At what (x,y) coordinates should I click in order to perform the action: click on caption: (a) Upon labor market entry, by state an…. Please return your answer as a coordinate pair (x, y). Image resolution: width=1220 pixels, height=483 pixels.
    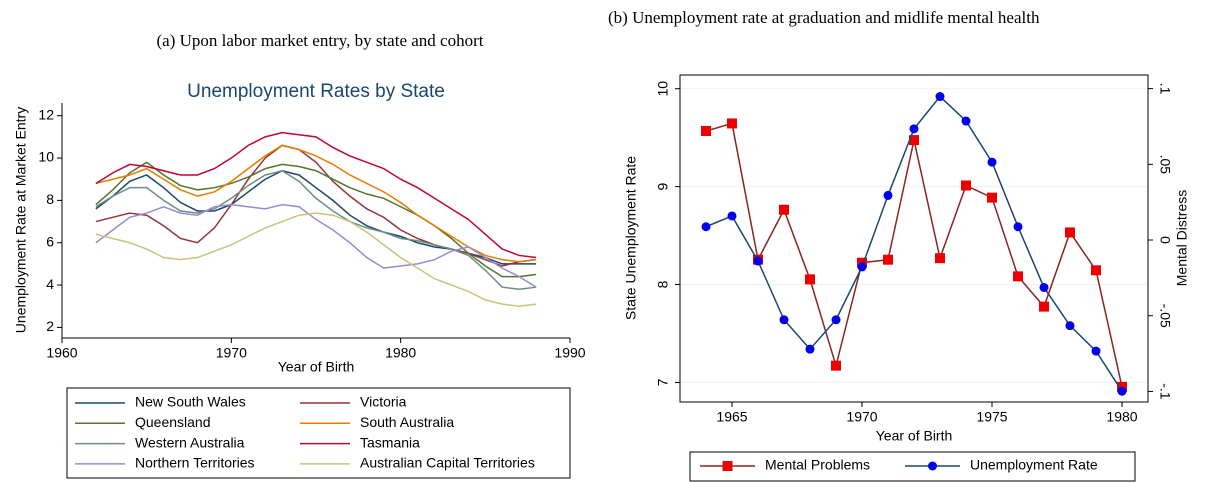
    Looking at the image, I should click on (320, 40).